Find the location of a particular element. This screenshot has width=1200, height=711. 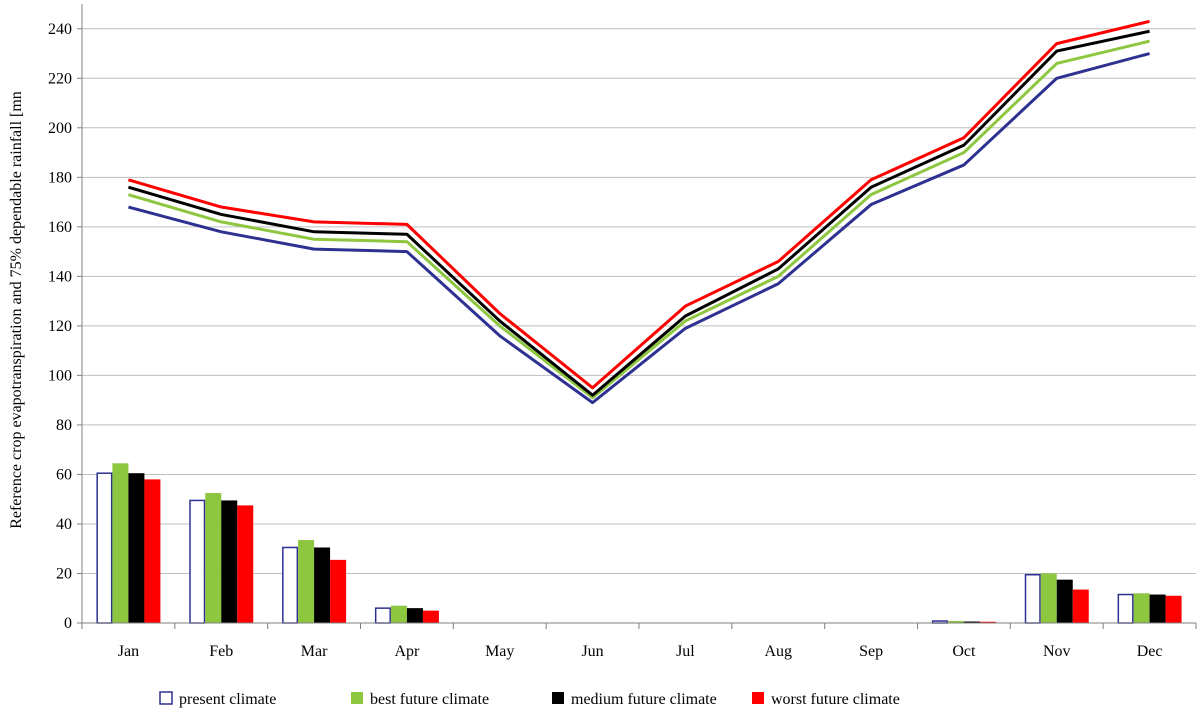

x-tick-label: Sep is located at coordinates (871, 651).